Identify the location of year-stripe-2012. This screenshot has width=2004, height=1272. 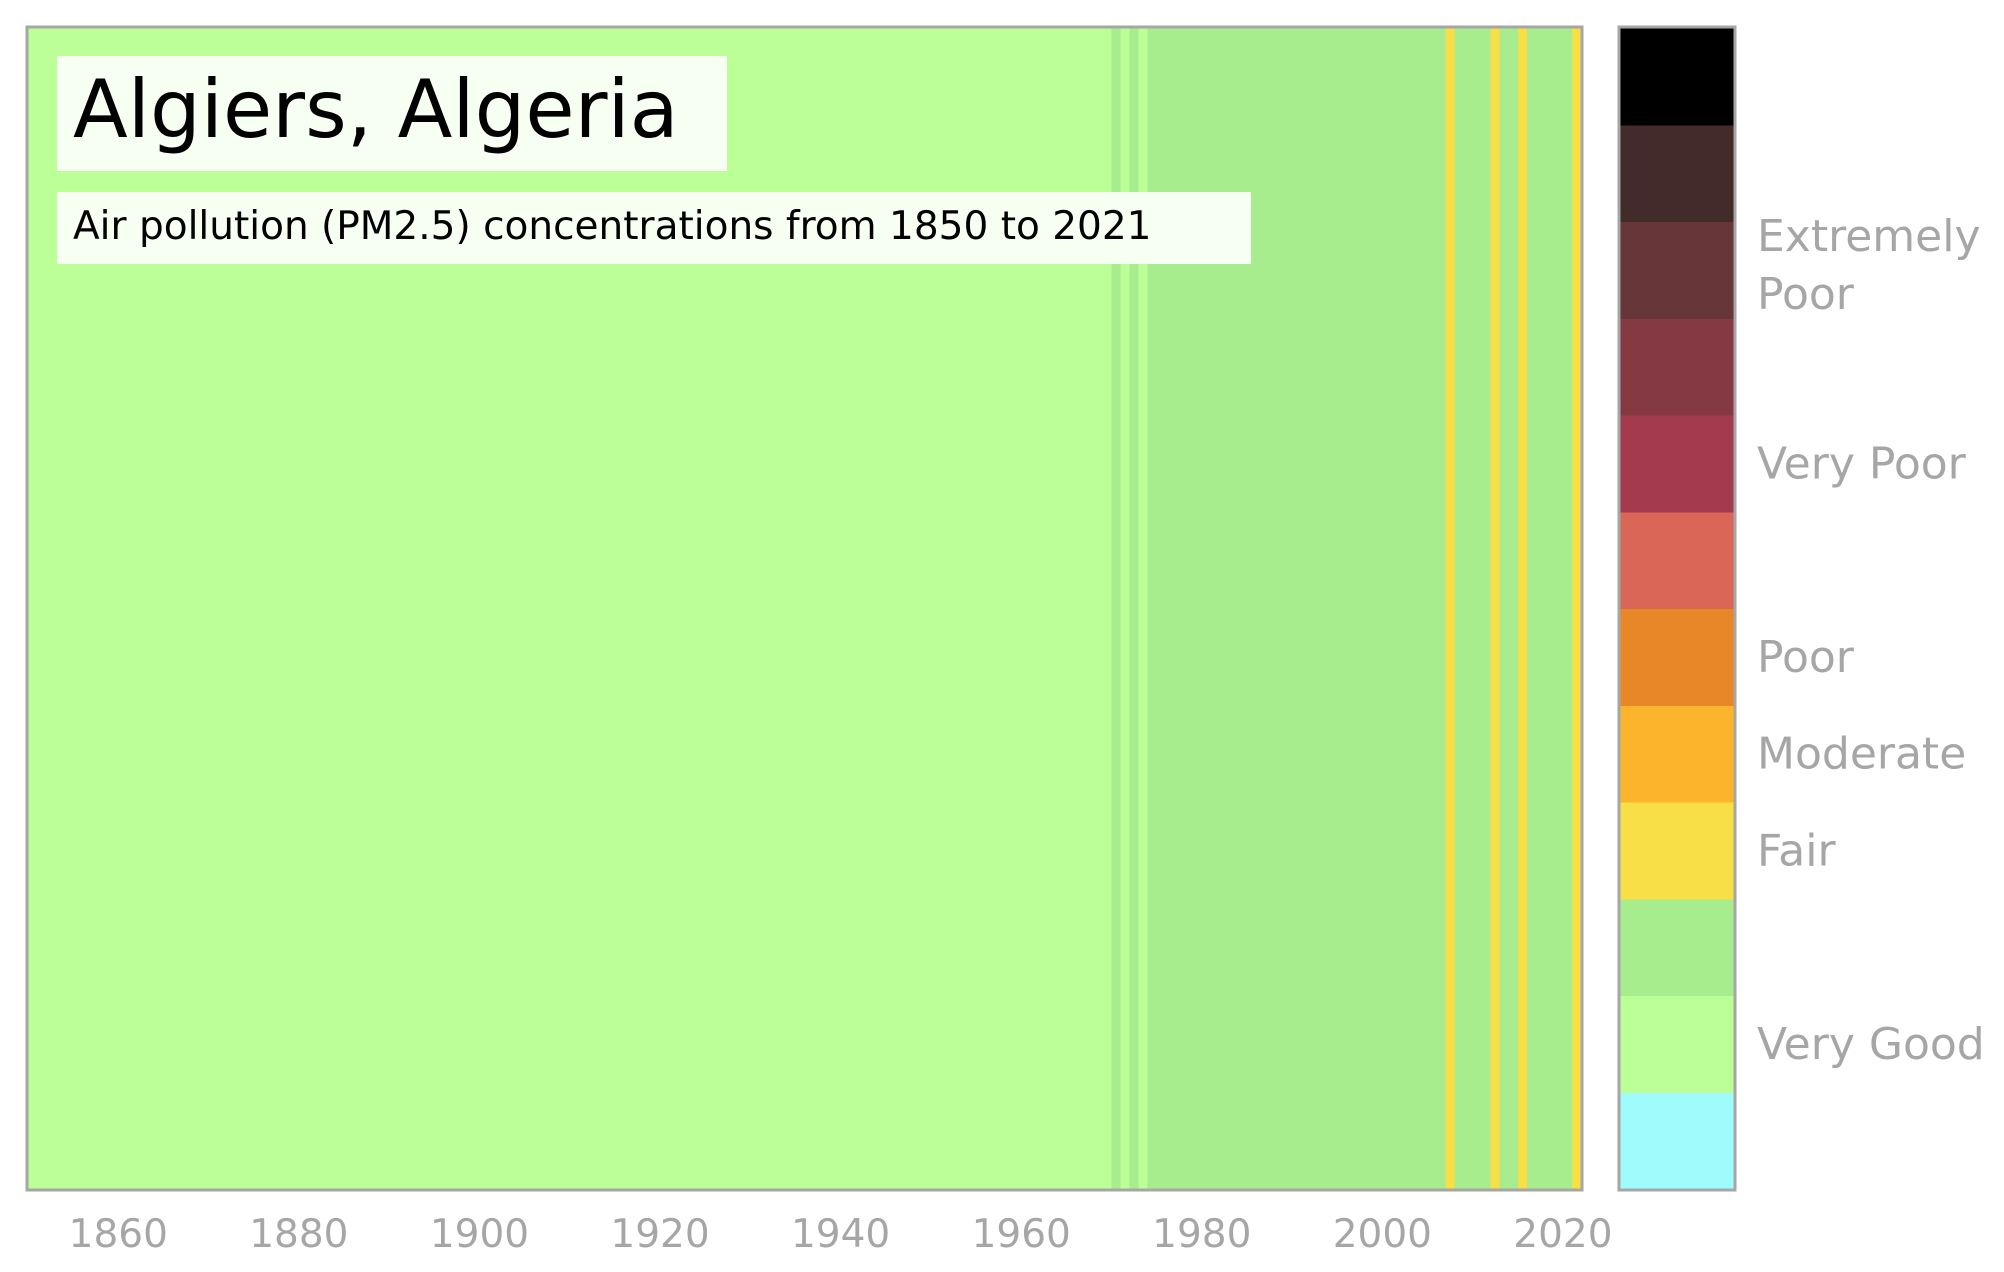
(1495, 608).